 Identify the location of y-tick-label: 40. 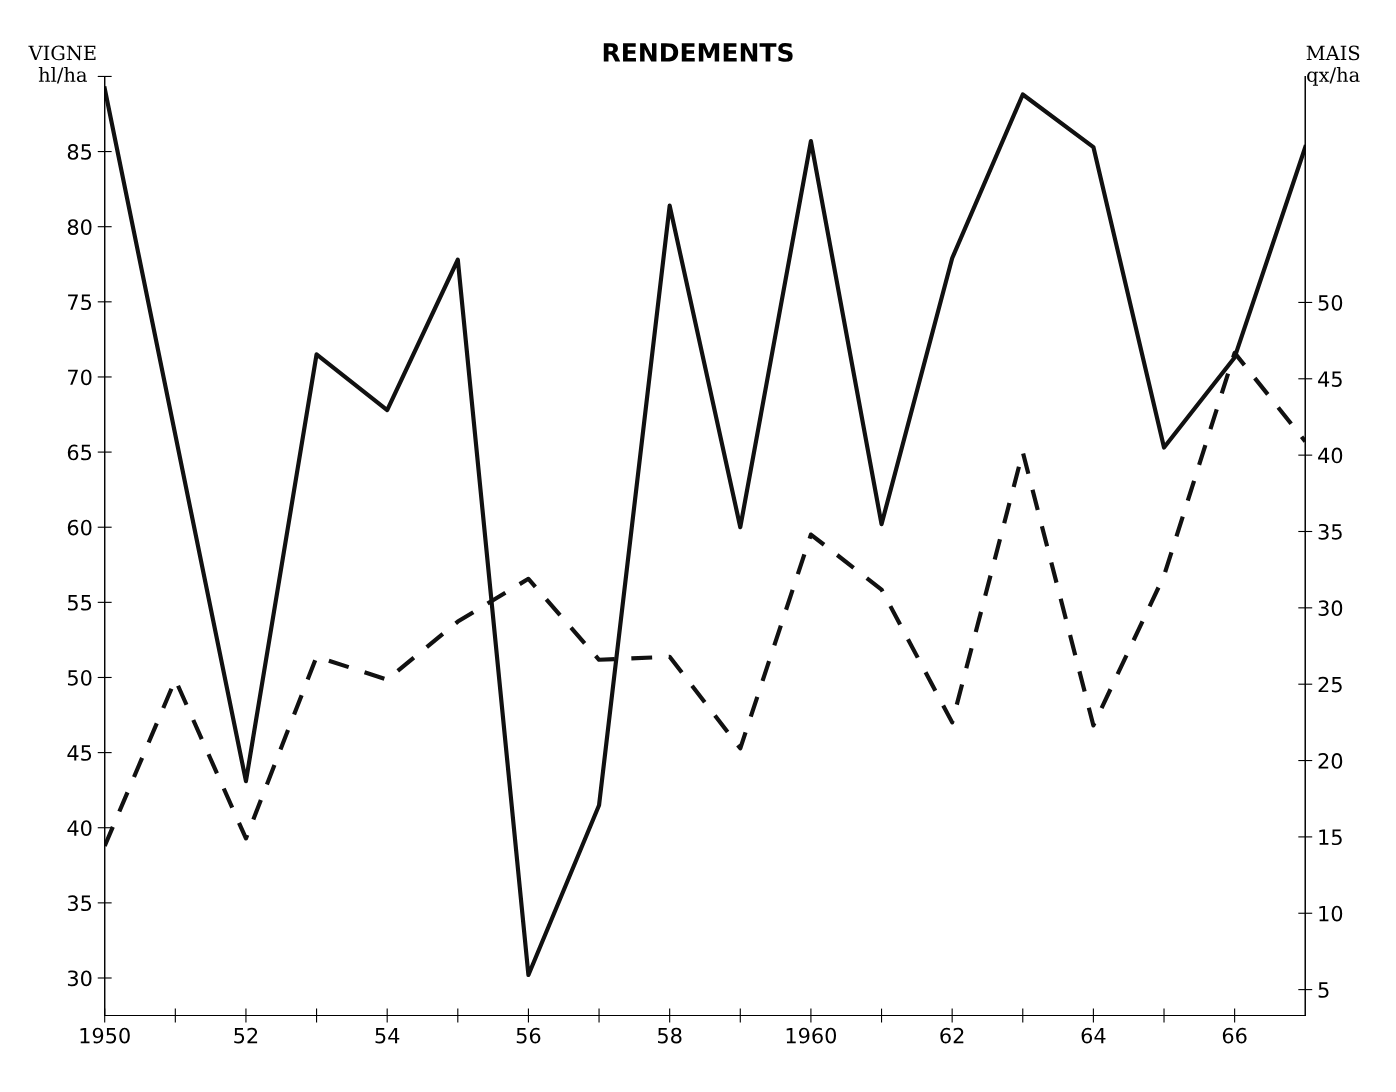
(79, 828).